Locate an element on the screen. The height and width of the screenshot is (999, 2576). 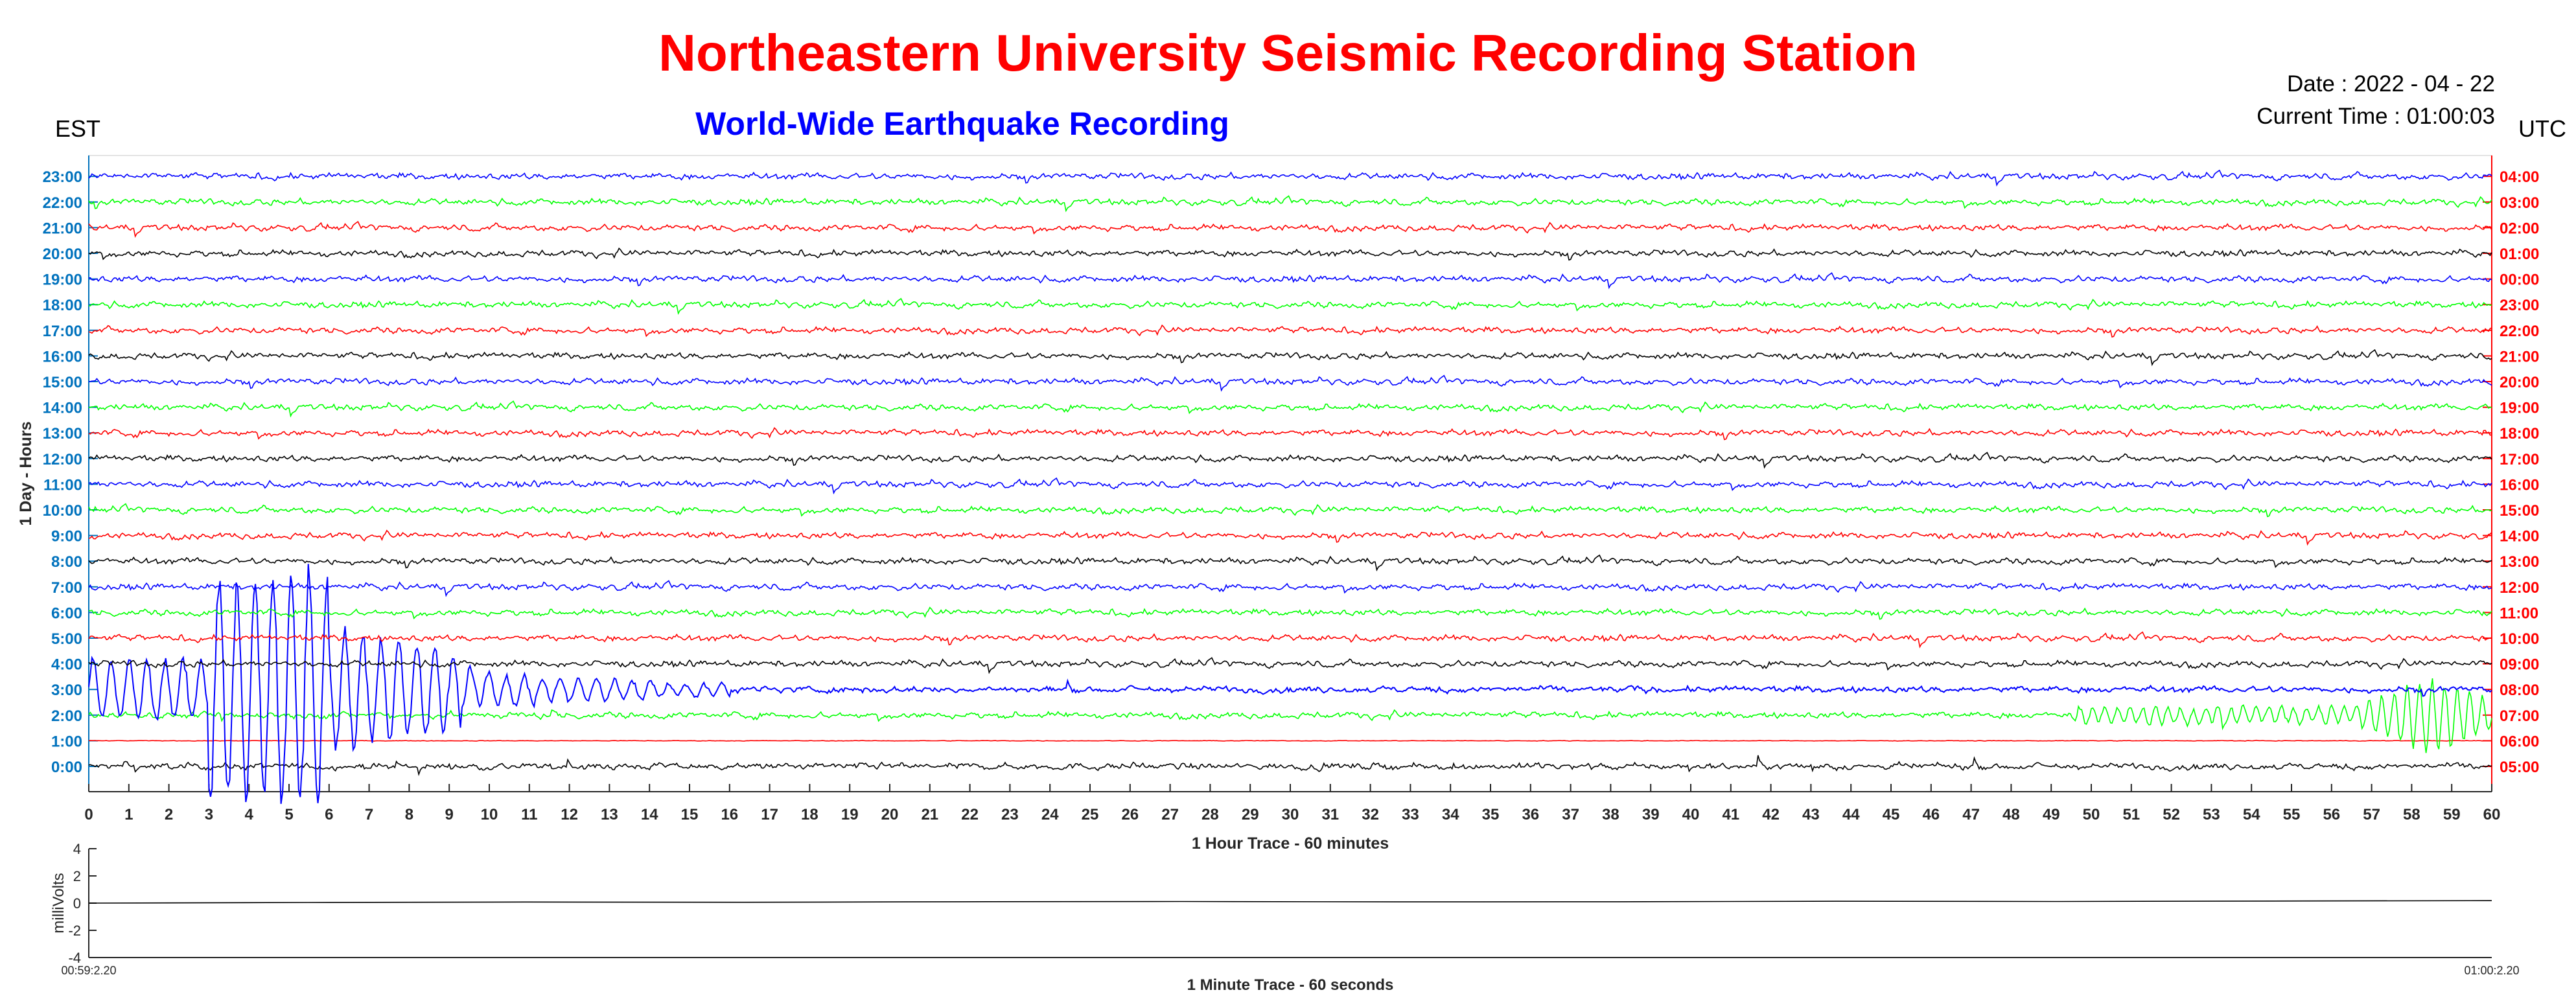
left-tick-label: 0:00 is located at coordinates (66, 767).